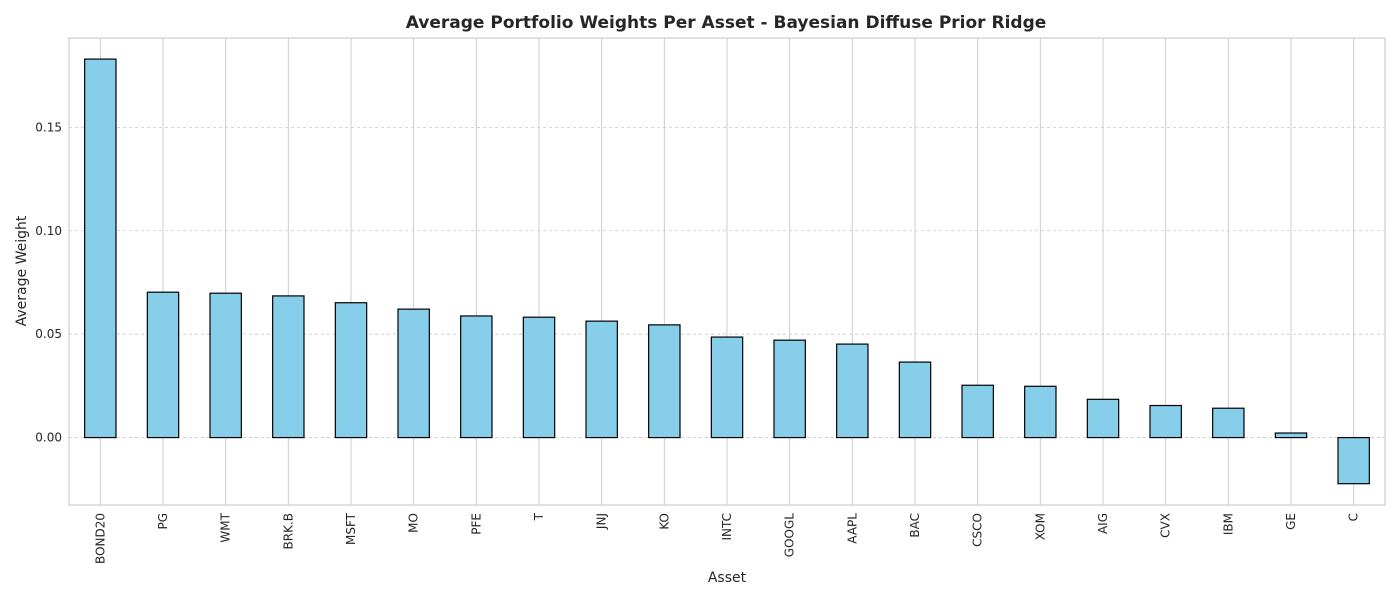 The image size is (1400, 600). What do you see at coordinates (915, 525) in the screenshot?
I see `x-tick-label: BAC` at bounding box center [915, 525].